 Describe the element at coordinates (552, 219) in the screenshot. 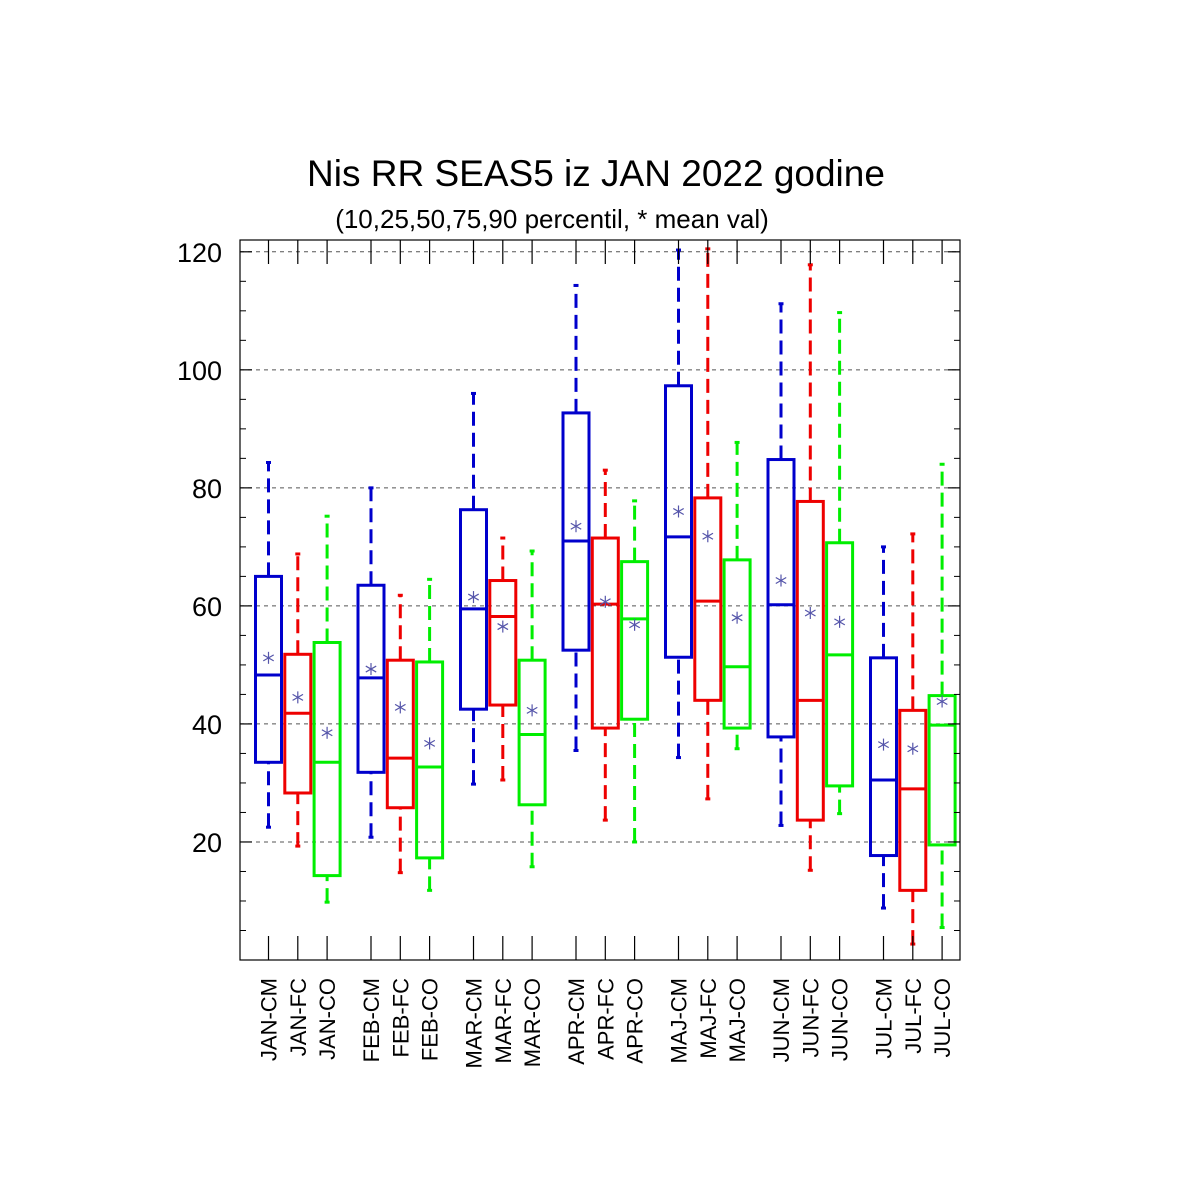

I see `chart-subtitle: (10,25,50,75,90 percentil, * mean val)` at that location.